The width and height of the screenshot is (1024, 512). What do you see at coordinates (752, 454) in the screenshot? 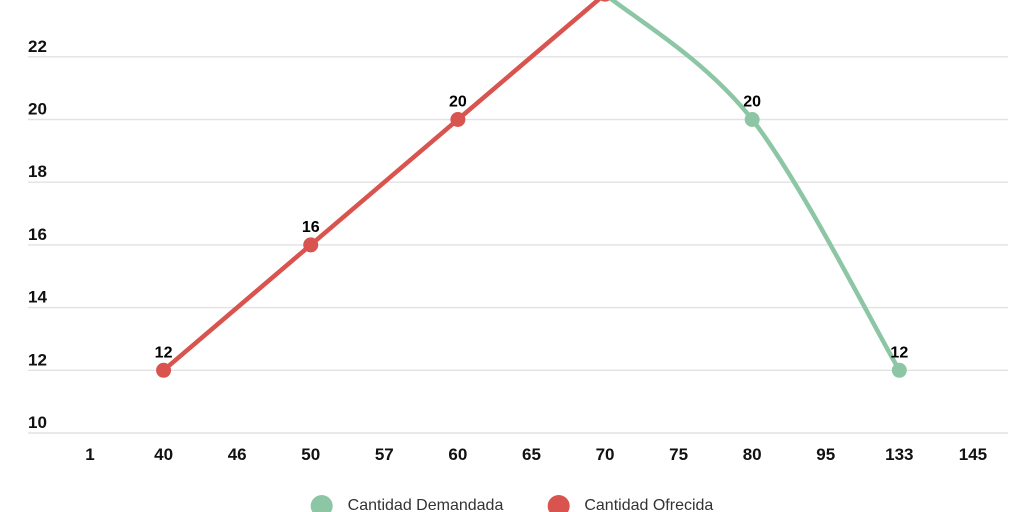
I see `x-tick-label: 80` at bounding box center [752, 454].